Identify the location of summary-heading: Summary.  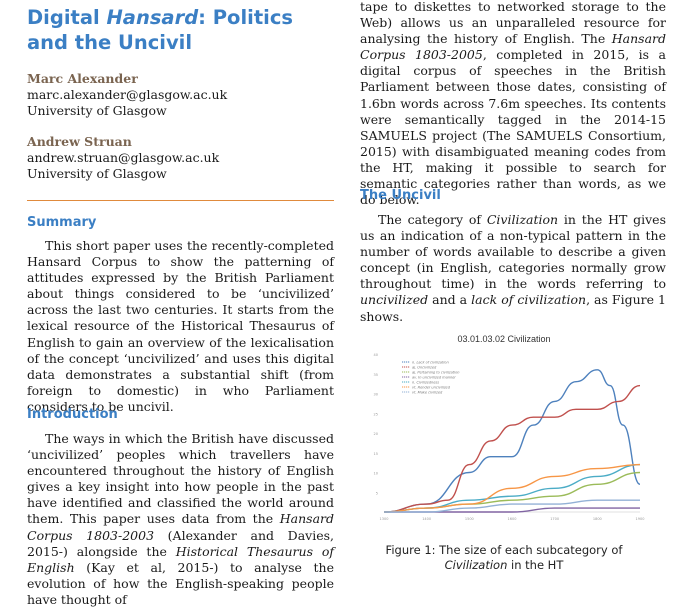
(62, 222).